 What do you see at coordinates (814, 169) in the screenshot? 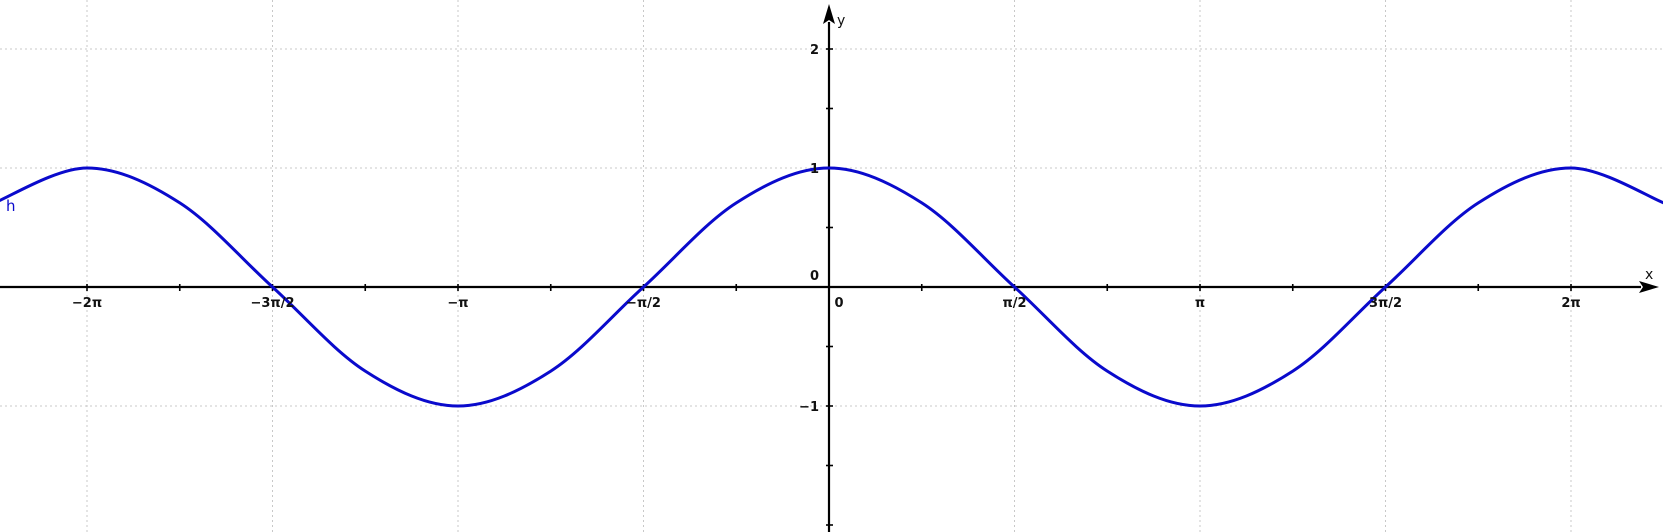
I see `y-tick-label: 1` at bounding box center [814, 169].